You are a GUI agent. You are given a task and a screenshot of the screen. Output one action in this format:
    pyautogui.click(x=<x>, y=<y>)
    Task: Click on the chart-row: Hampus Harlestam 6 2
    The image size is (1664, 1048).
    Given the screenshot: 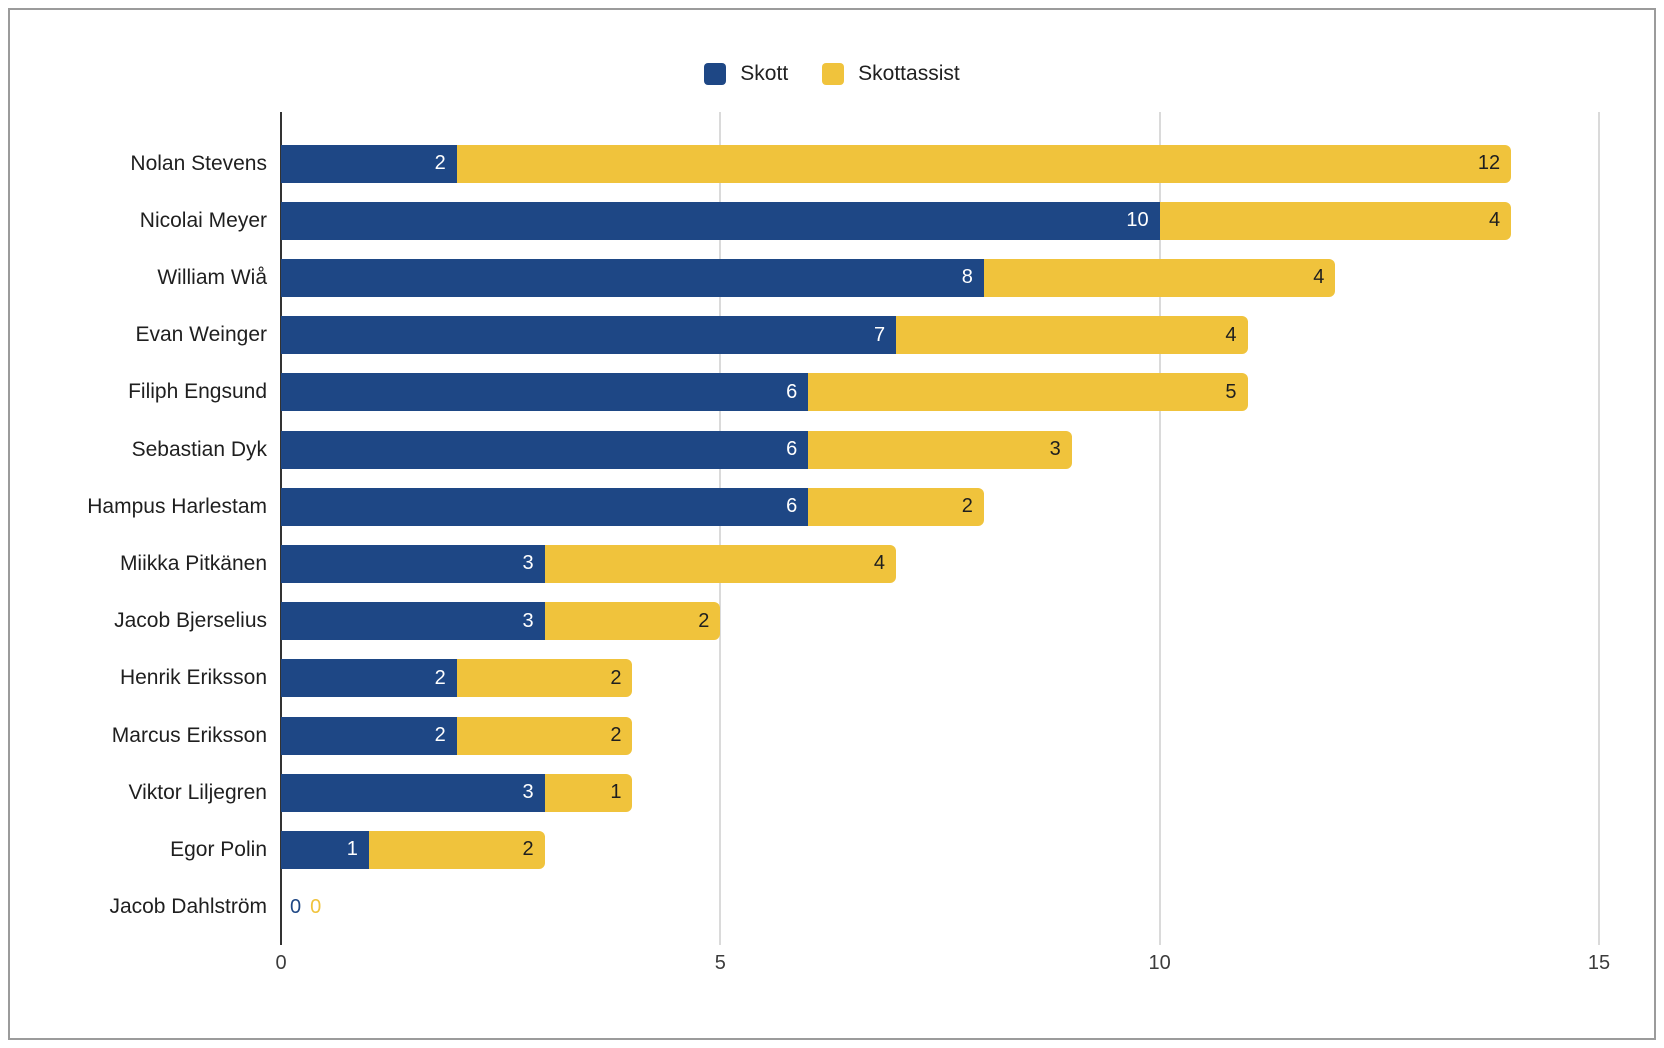 What is the action you would take?
    pyautogui.click(x=832, y=506)
    